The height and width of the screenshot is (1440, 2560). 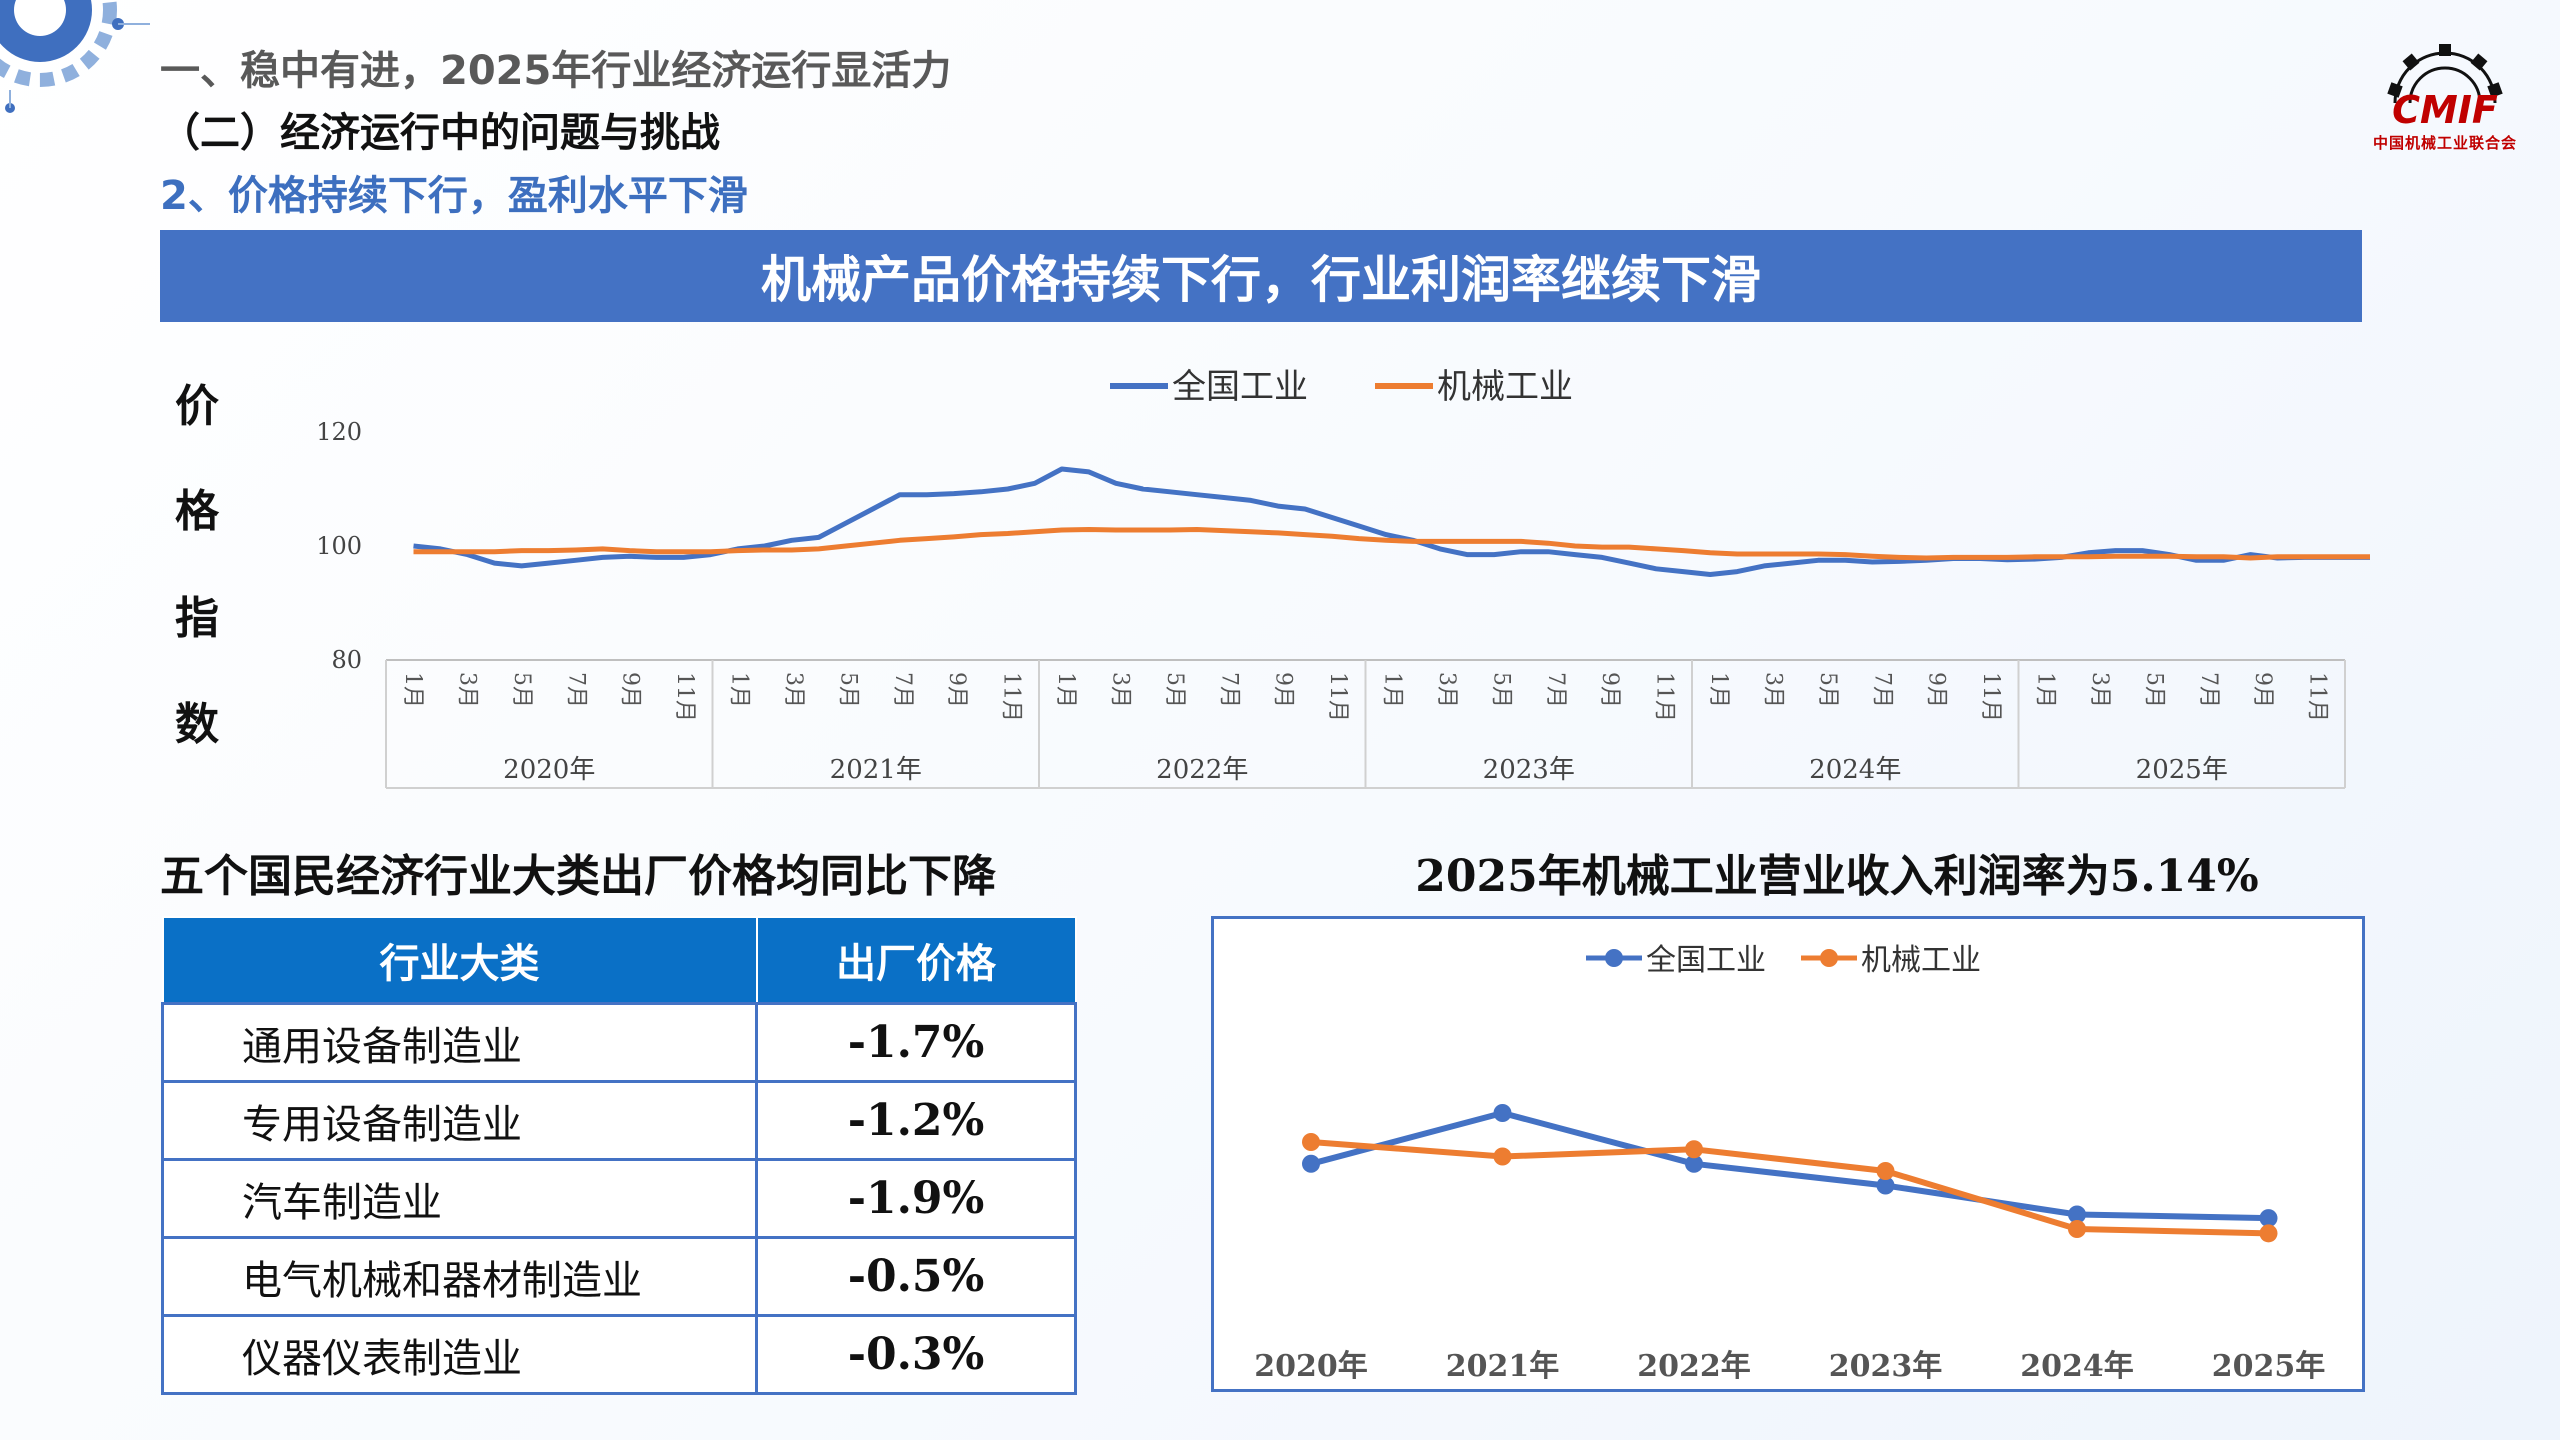 What do you see at coordinates (339, 546) in the screenshot?
I see `y-tick-label: 100` at bounding box center [339, 546].